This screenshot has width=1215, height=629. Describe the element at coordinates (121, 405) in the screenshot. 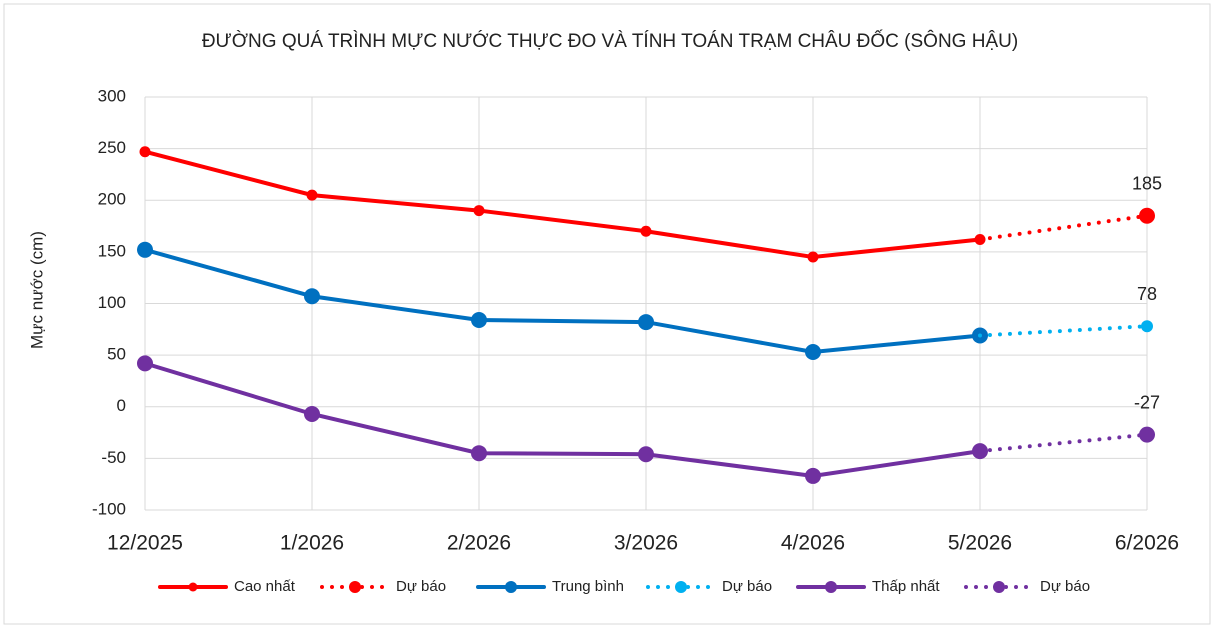

I see `y-tick-label: 0` at that location.